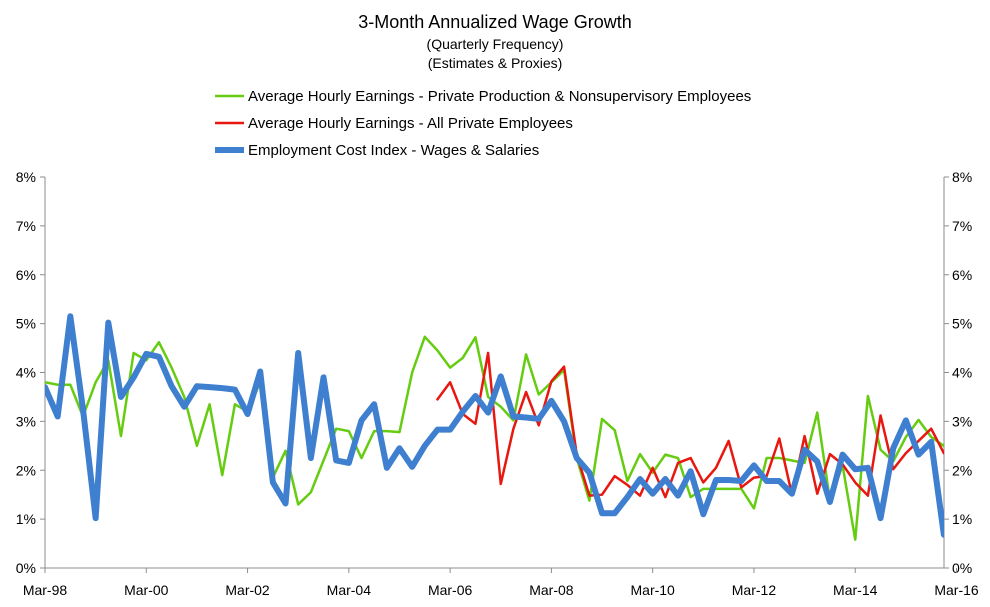 This screenshot has width=990, height=607. Describe the element at coordinates (146, 590) in the screenshot. I see `x-tick-label: Mar-00` at that location.